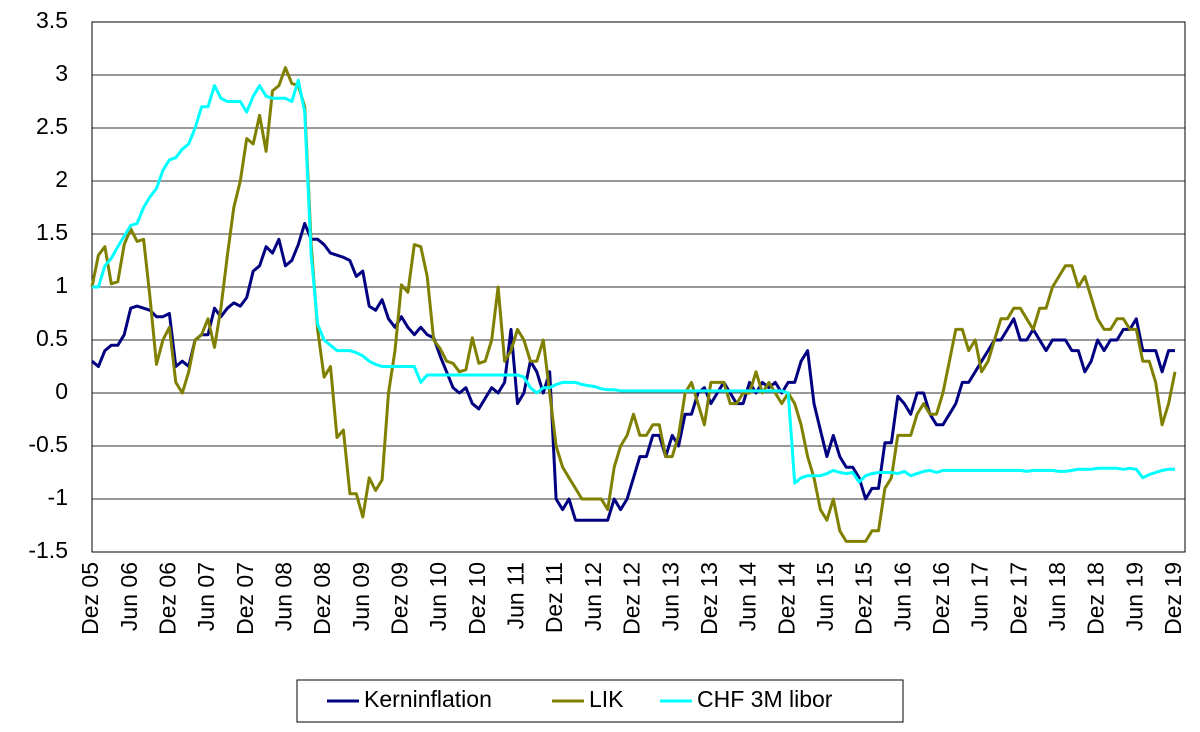  Describe the element at coordinates (941, 598) in the screenshot. I see `x-tick-label: Dez 16` at that location.